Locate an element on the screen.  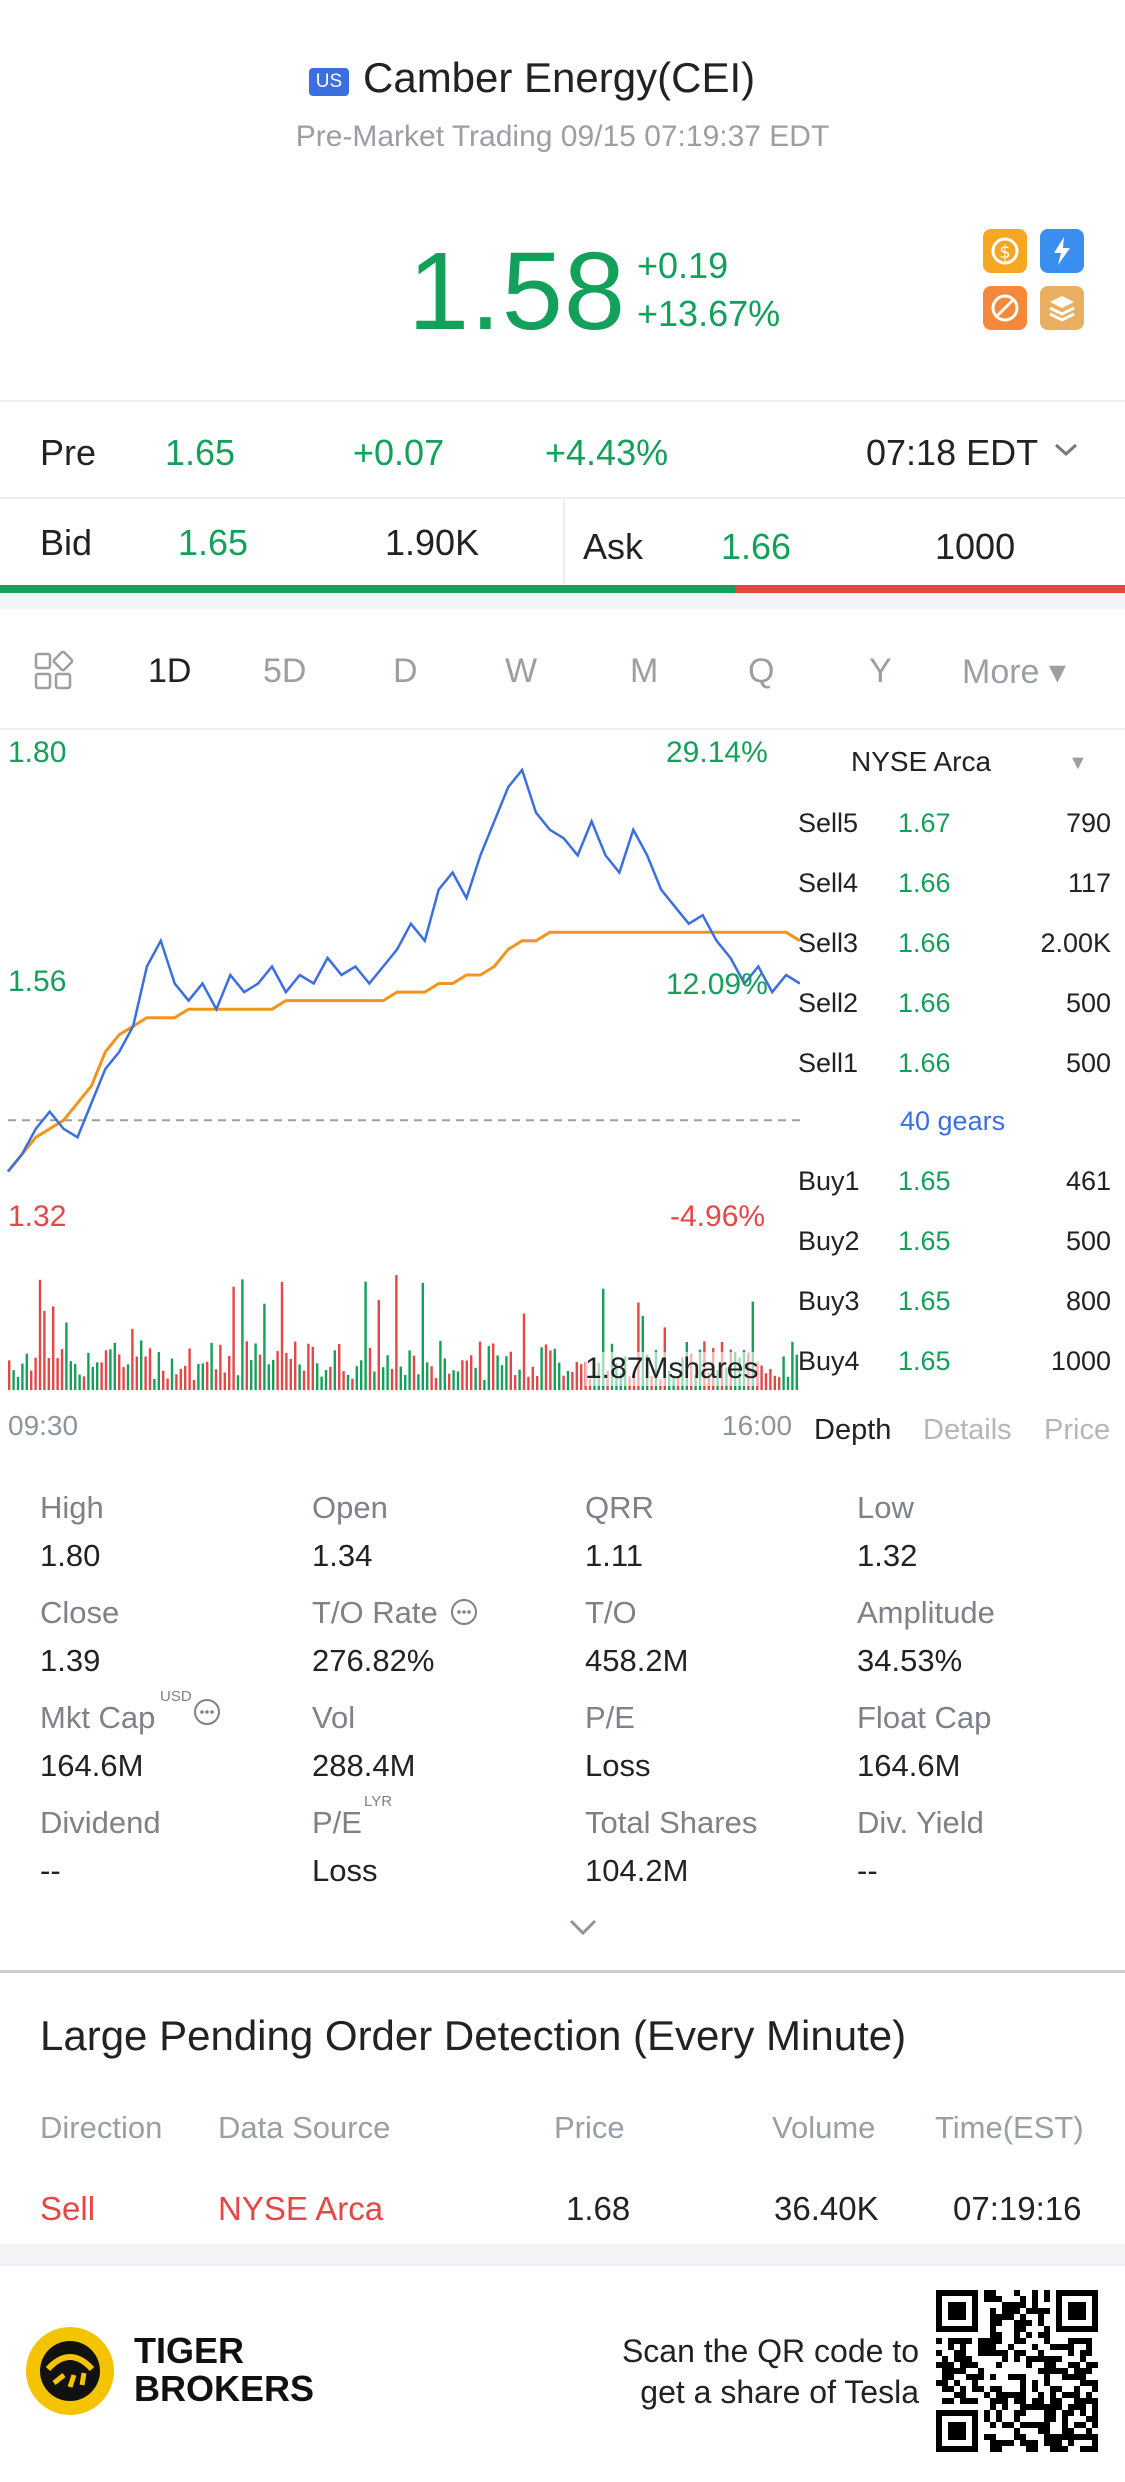
promo-text: get a share of Tesla is located at coordinates (779, 2392).